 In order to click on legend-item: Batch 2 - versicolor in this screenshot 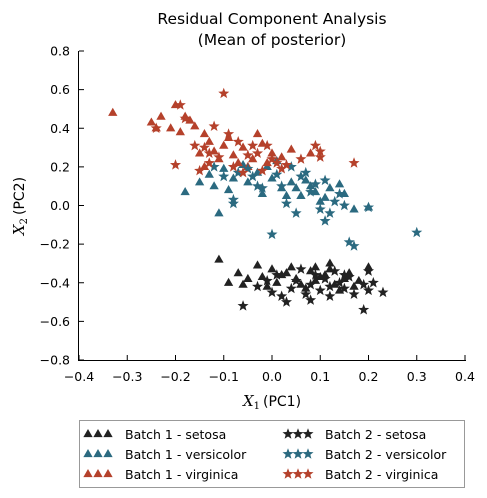, I will do `click(364, 454)`.